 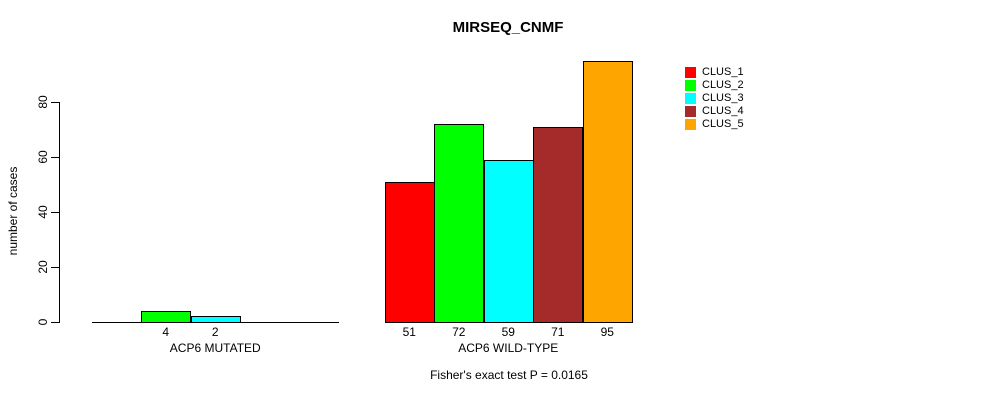 I want to click on bar-clus-5-acp6-wild-type, so click(x=607, y=192).